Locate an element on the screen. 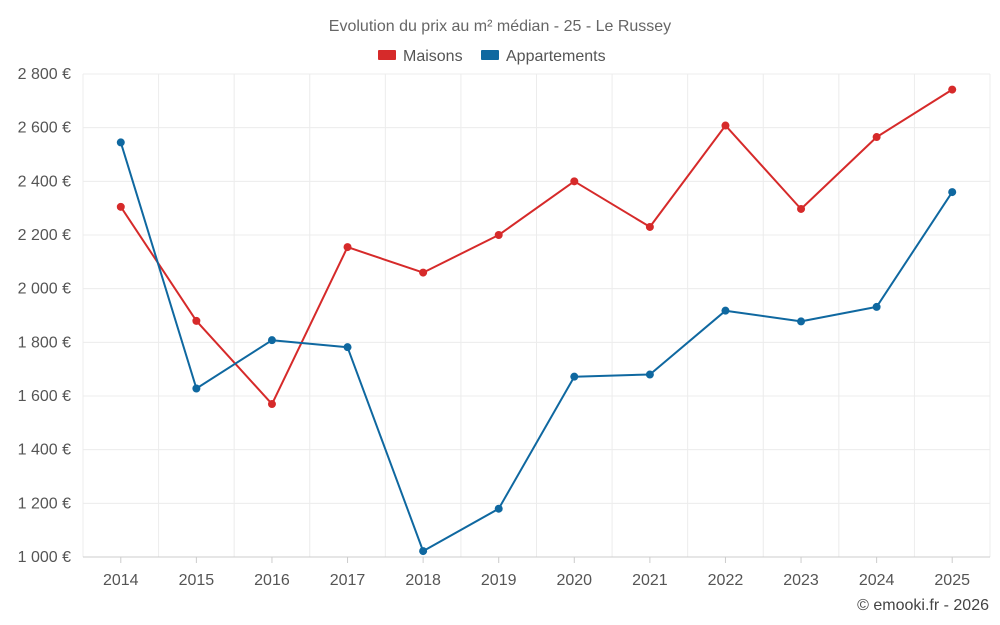 This screenshot has height=625, width=1000. y-tick-label: 2 600 € is located at coordinates (44, 128).